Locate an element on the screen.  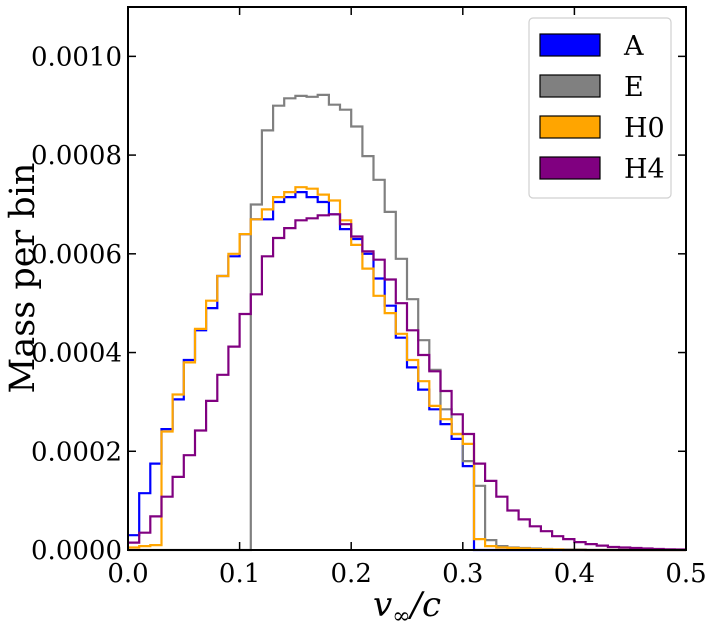
x-tick-label: 0.3 is located at coordinates (462, 574).